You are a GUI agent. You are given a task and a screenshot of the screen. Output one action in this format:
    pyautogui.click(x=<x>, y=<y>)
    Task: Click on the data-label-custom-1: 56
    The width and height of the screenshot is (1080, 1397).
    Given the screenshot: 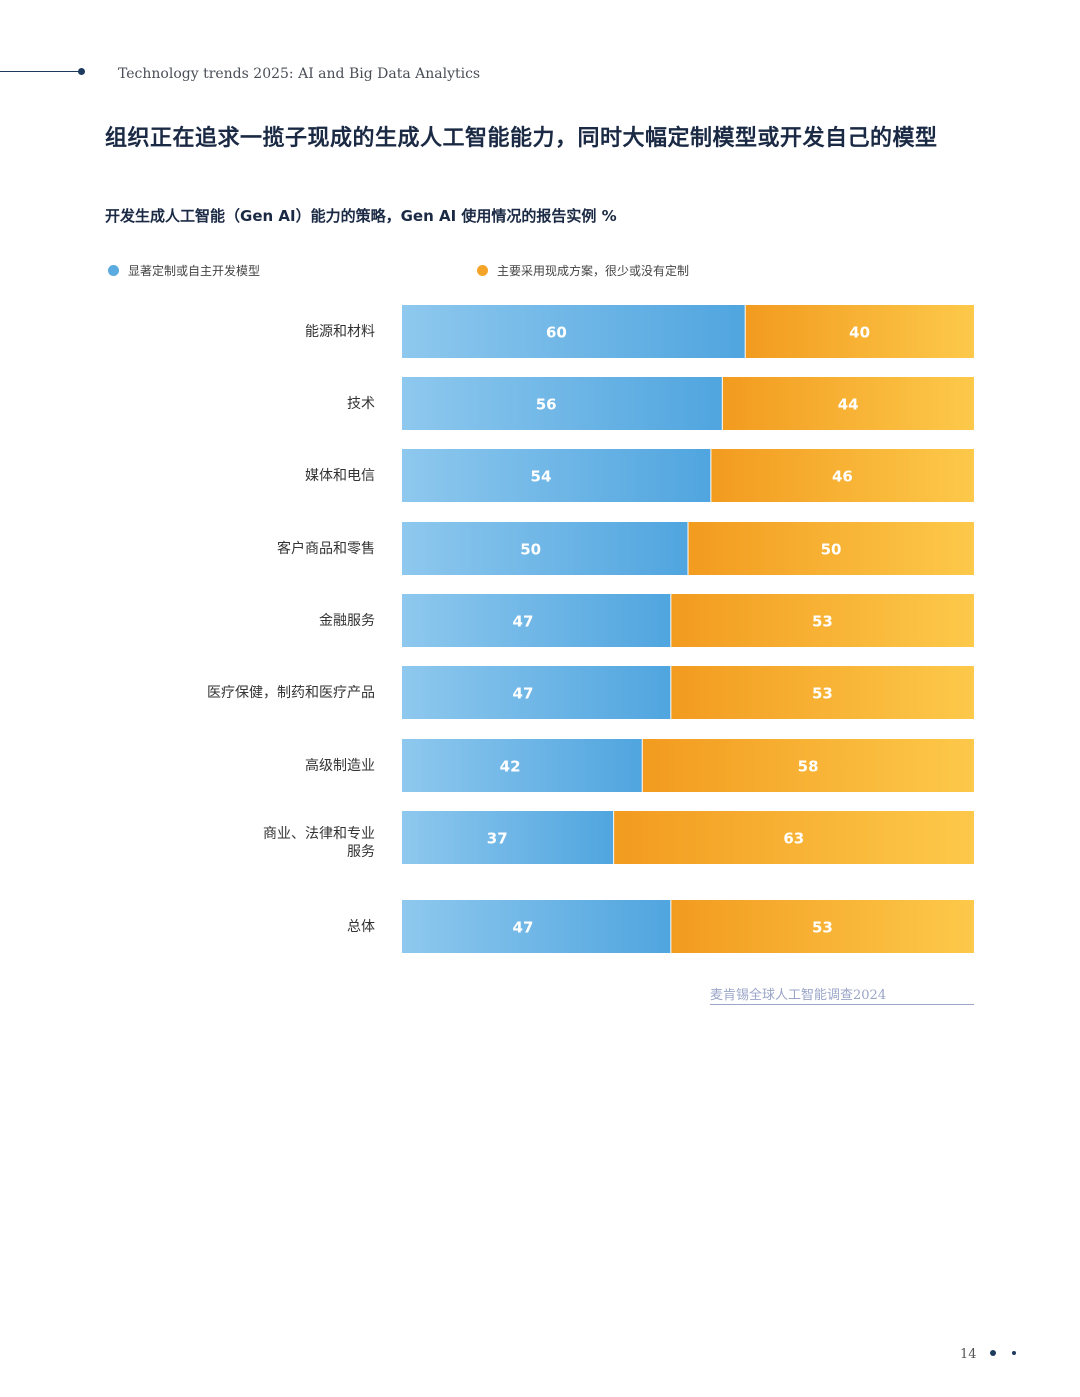 What is the action you would take?
    pyautogui.click(x=546, y=405)
    